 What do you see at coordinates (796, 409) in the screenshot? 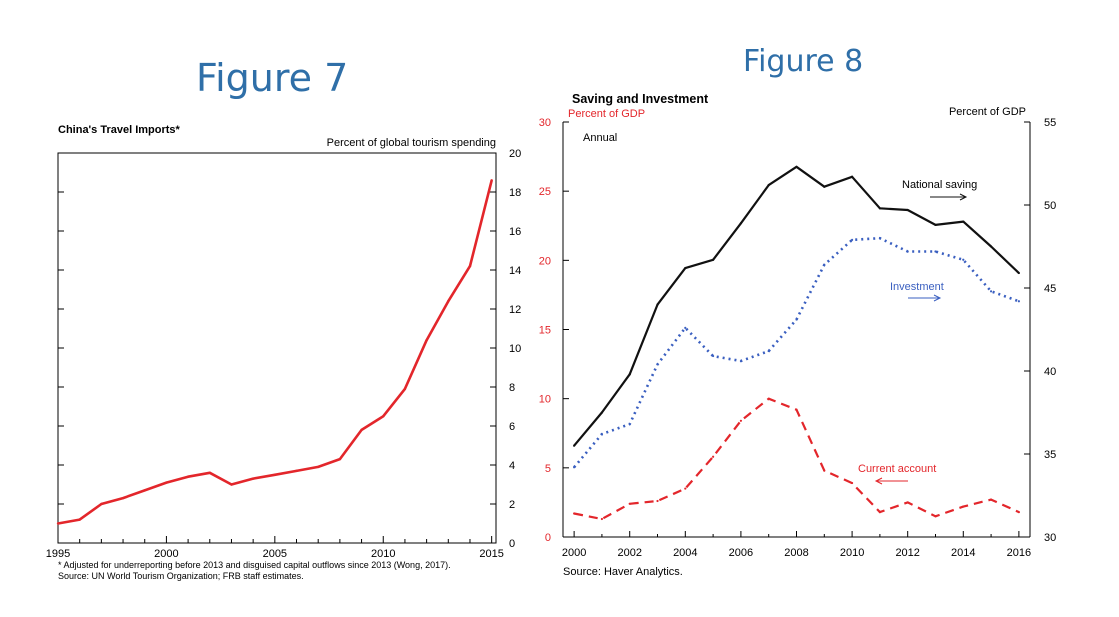
I see `data-point-current-account-2008` at bounding box center [796, 409].